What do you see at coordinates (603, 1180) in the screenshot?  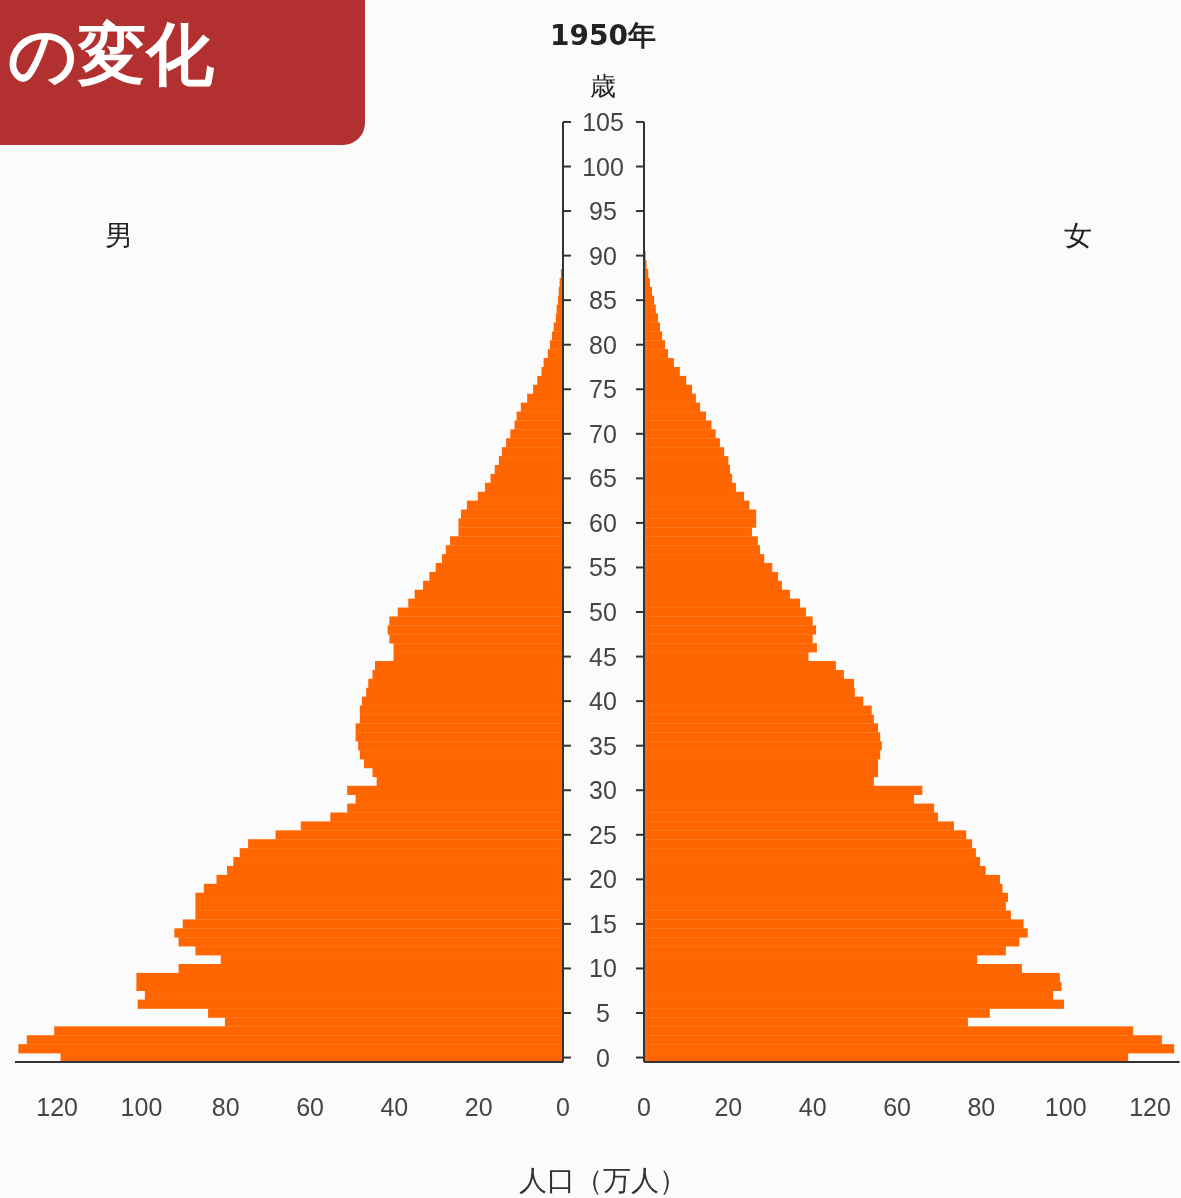 I see `x-axis-title: 人口（万人）` at bounding box center [603, 1180].